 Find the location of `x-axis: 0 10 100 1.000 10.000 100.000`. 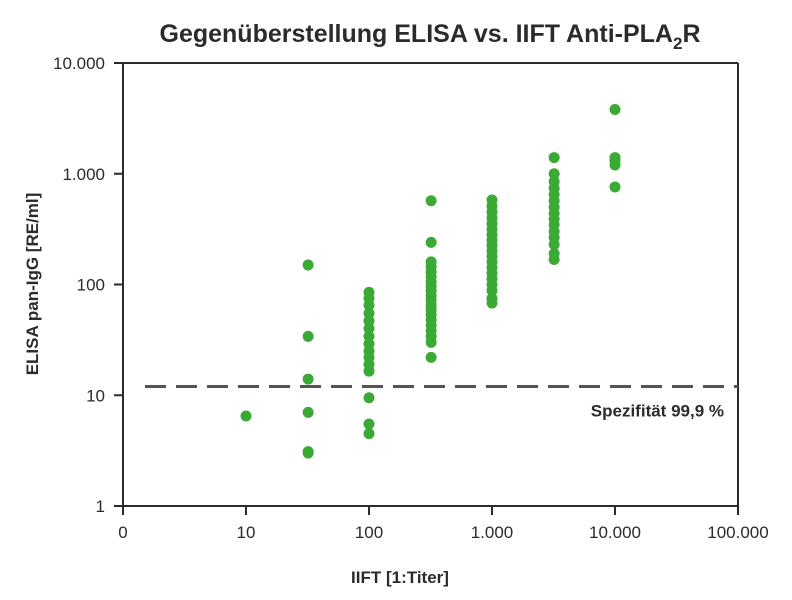

x-axis: 0 10 100 1.000 10.000 100.000 is located at coordinates (443, 524).